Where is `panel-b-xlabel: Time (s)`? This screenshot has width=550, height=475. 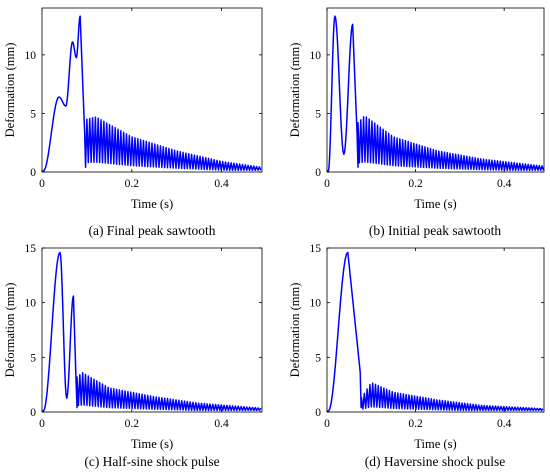 panel-b-xlabel: Time (s) is located at coordinates (435, 204).